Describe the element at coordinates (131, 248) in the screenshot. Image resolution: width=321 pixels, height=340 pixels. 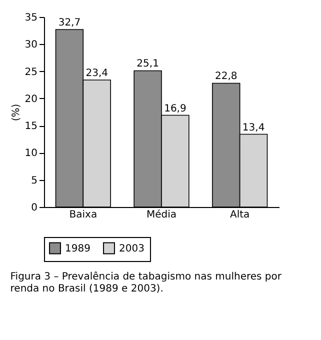
I see `legend-label: 2003` at that location.